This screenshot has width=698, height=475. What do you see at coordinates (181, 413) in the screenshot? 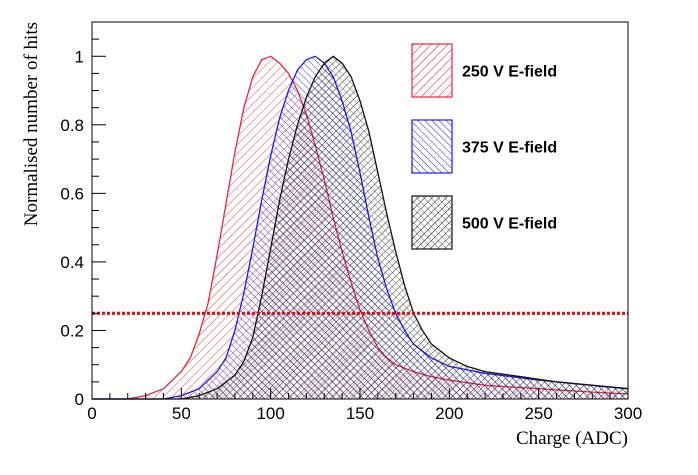
I see `x-tick-label: 50` at bounding box center [181, 413].